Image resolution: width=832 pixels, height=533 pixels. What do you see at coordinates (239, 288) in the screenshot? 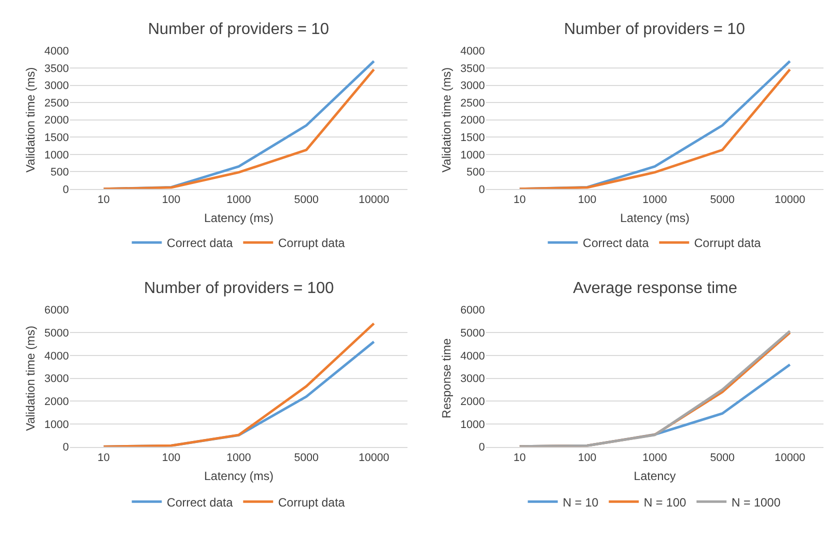
I see `chart-title: Number of providers = 100` at bounding box center [239, 288].